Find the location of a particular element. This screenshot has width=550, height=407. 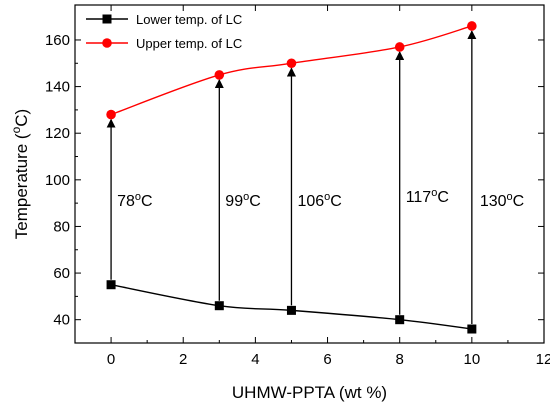

x-tick-label: 6 is located at coordinates (327, 359).